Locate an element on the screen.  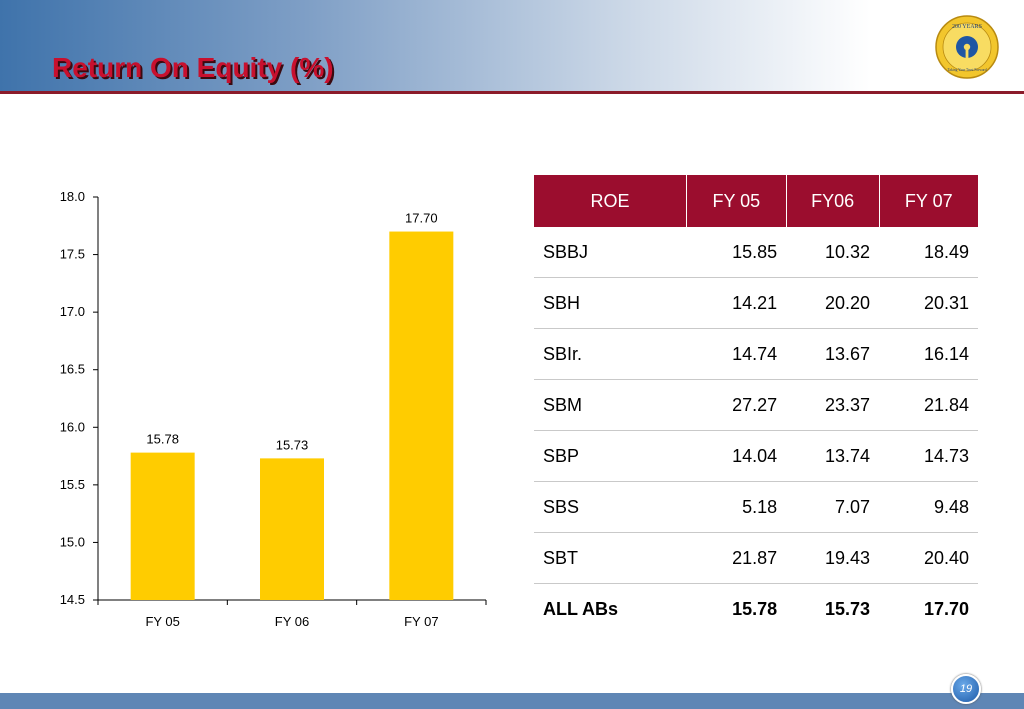
bank-name-cell: SBM is located at coordinates (610, 405).